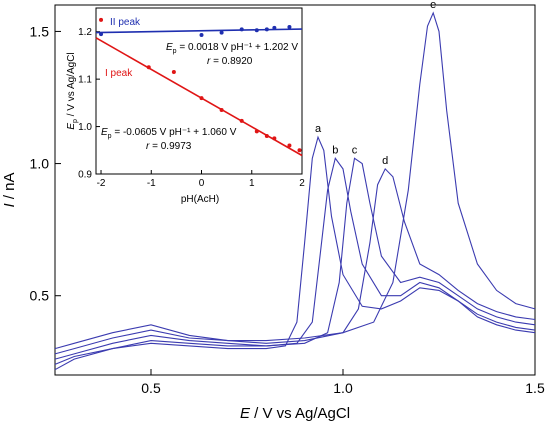  I want to click on r-ii-peak: r = 0.8920, so click(230, 61).